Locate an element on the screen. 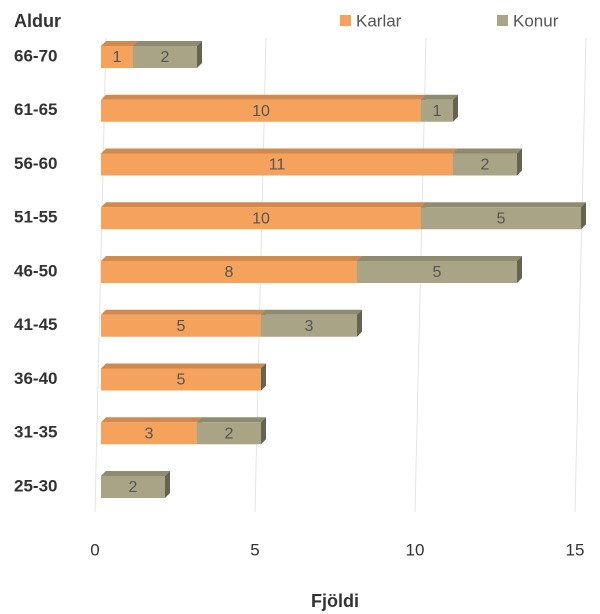  data-label: 8 is located at coordinates (229, 272).